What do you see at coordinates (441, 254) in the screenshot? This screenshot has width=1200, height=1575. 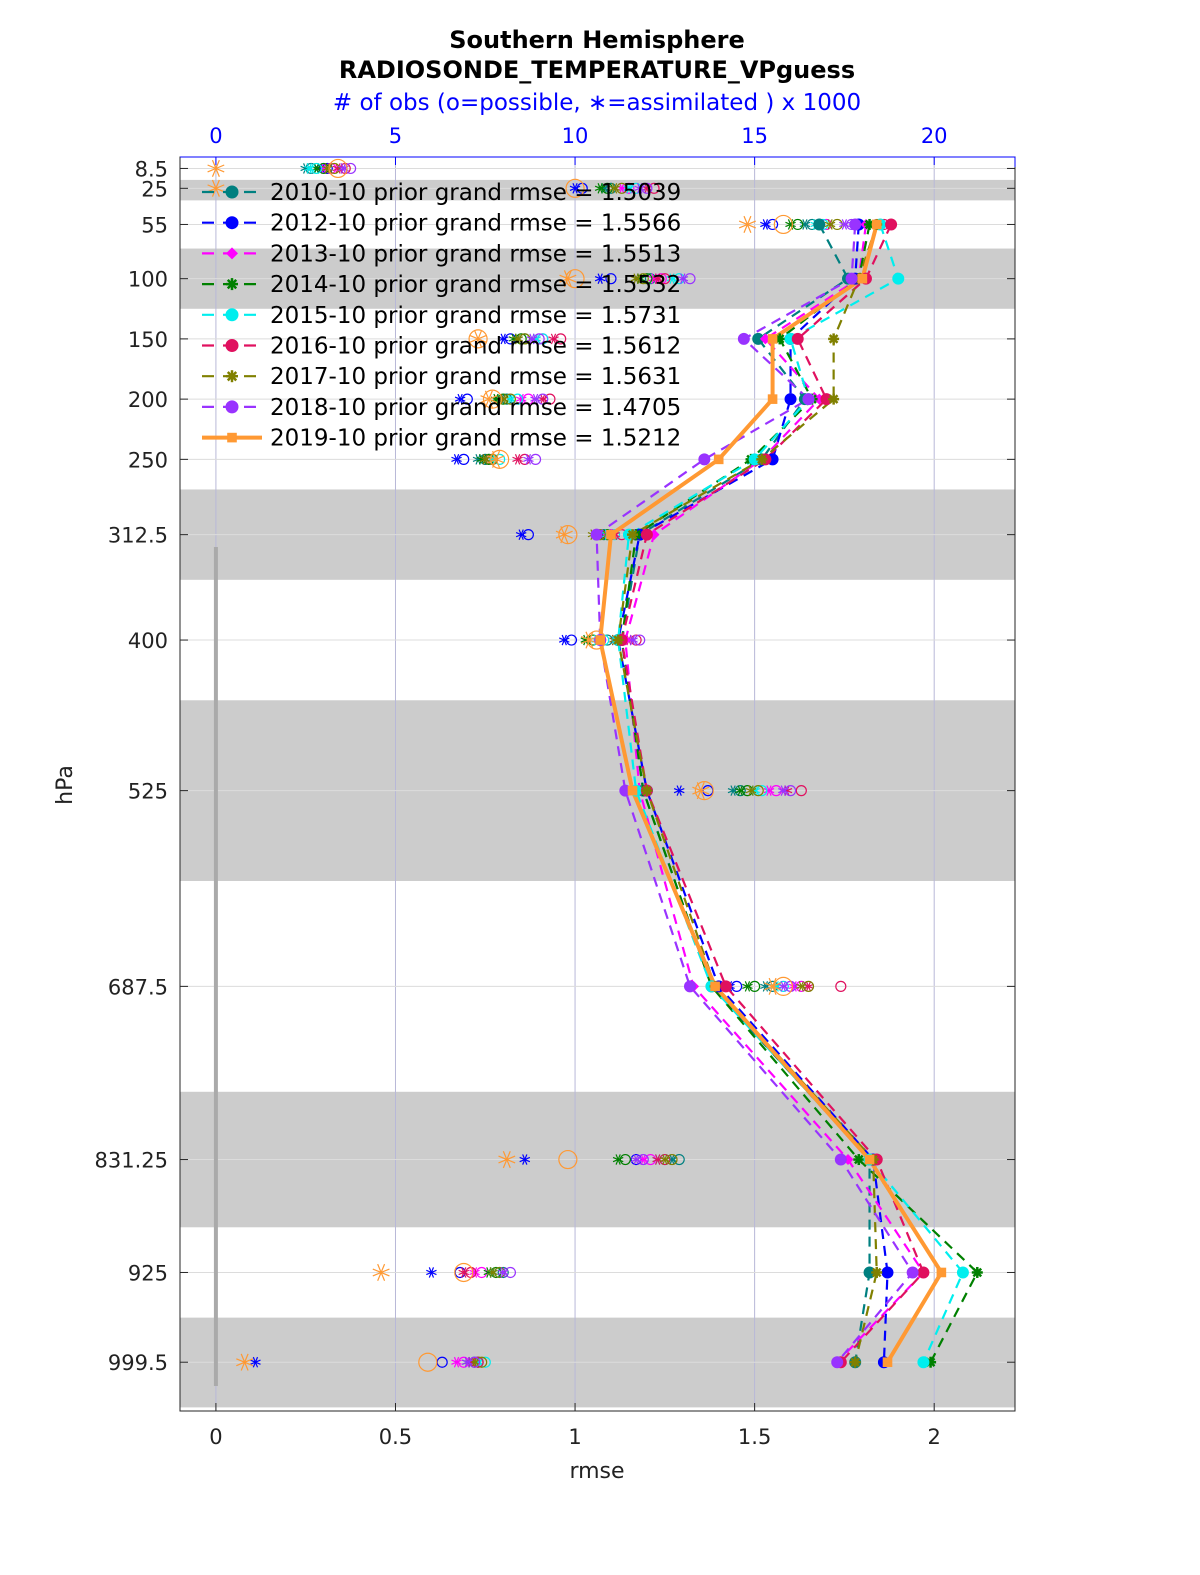 I see `legend-entry: 2013-10 prior grand rmse = 1.5513` at bounding box center [441, 254].